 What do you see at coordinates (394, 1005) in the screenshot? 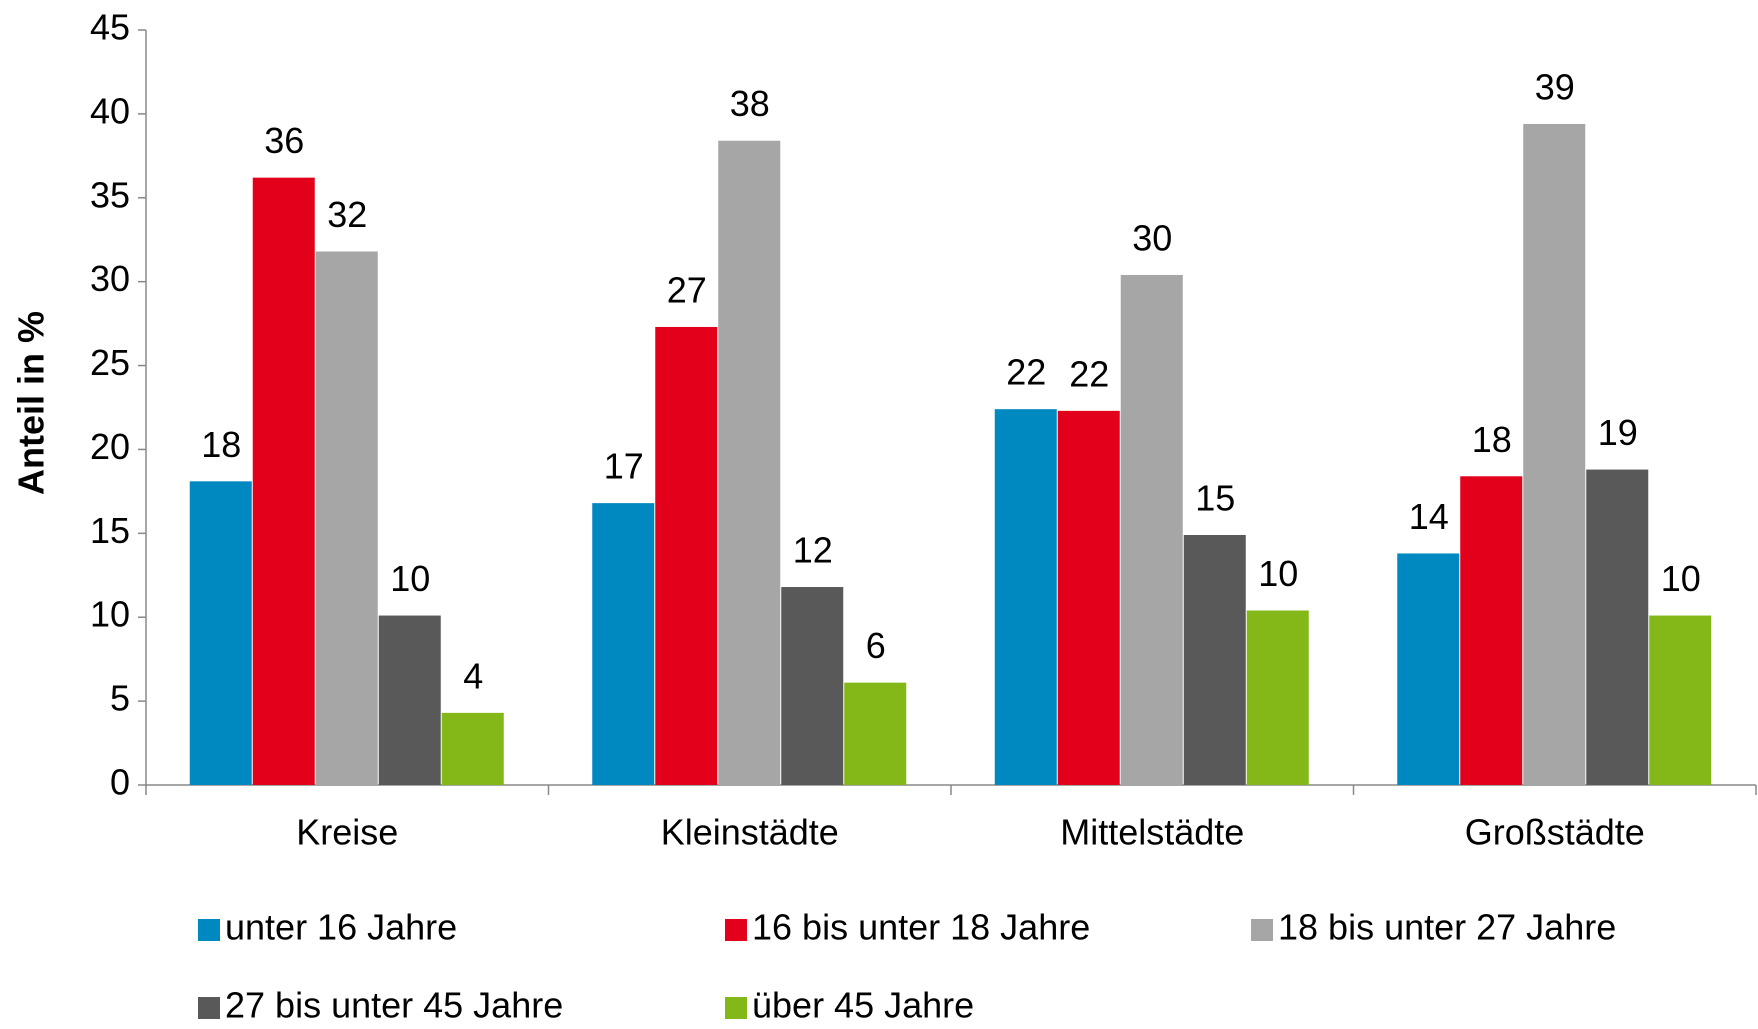
I see `legend-label: 27 bis unter 45 Jahre` at bounding box center [394, 1005].